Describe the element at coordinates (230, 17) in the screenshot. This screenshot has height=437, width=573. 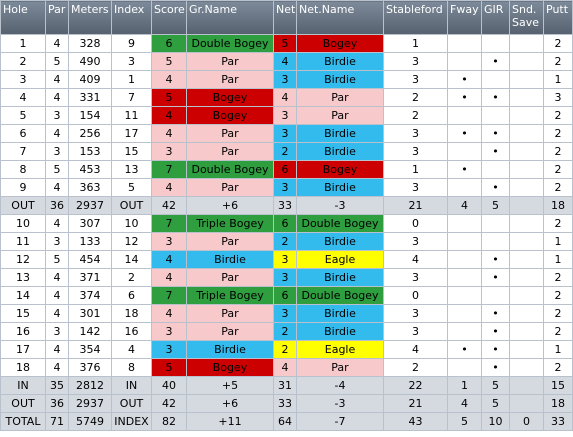
I see `col-header-gr-name: Gr.Name` at that location.